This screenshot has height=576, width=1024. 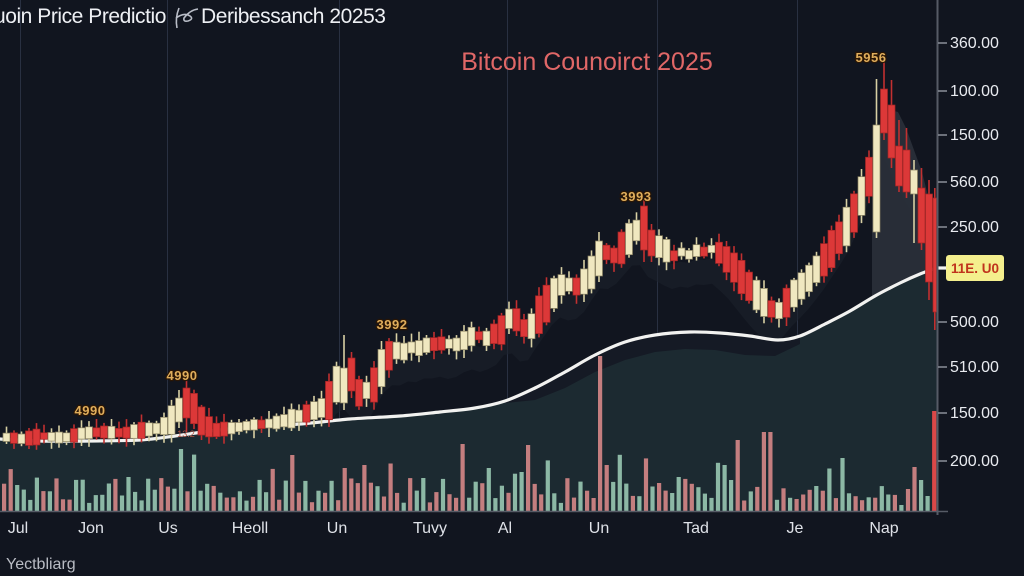 What do you see at coordinates (974, 43) in the screenshot?
I see `svg-text: 360.00` at bounding box center [974, 43].